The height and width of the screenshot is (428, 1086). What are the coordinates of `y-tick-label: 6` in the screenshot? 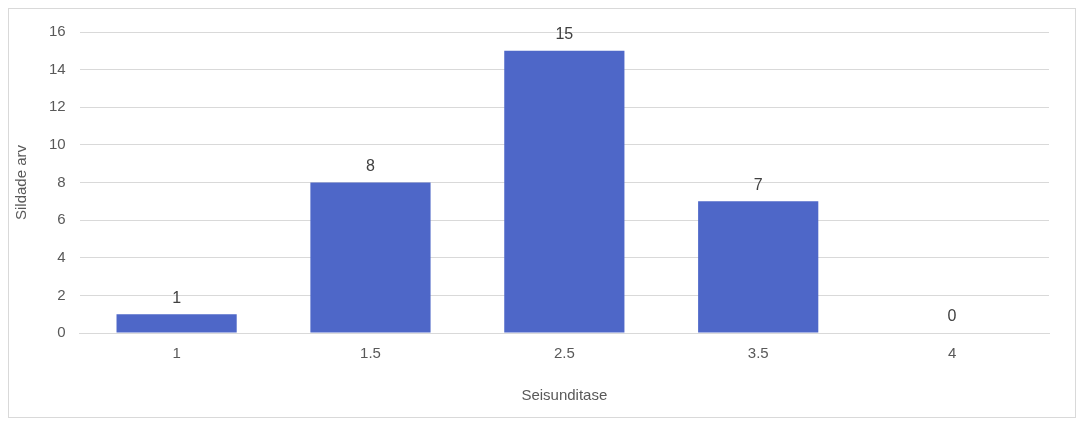 It's located at (61, 219).